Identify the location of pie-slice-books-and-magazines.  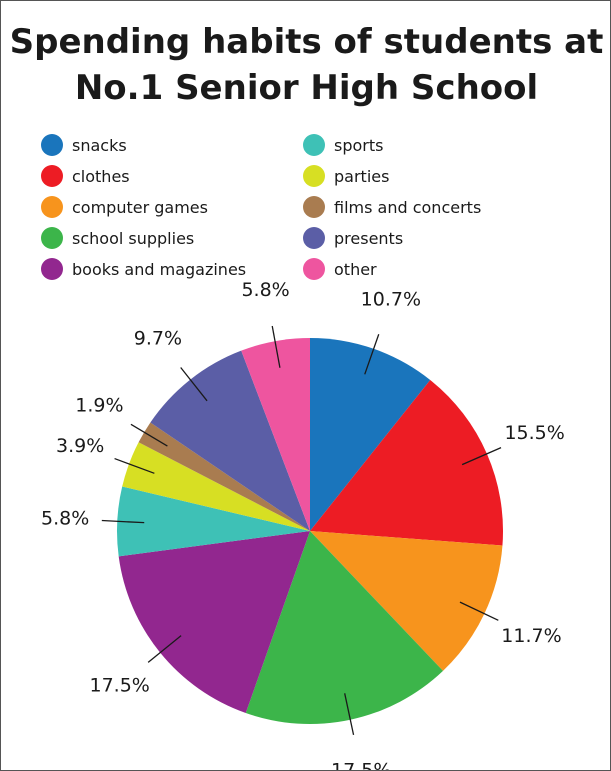
(214, 622).